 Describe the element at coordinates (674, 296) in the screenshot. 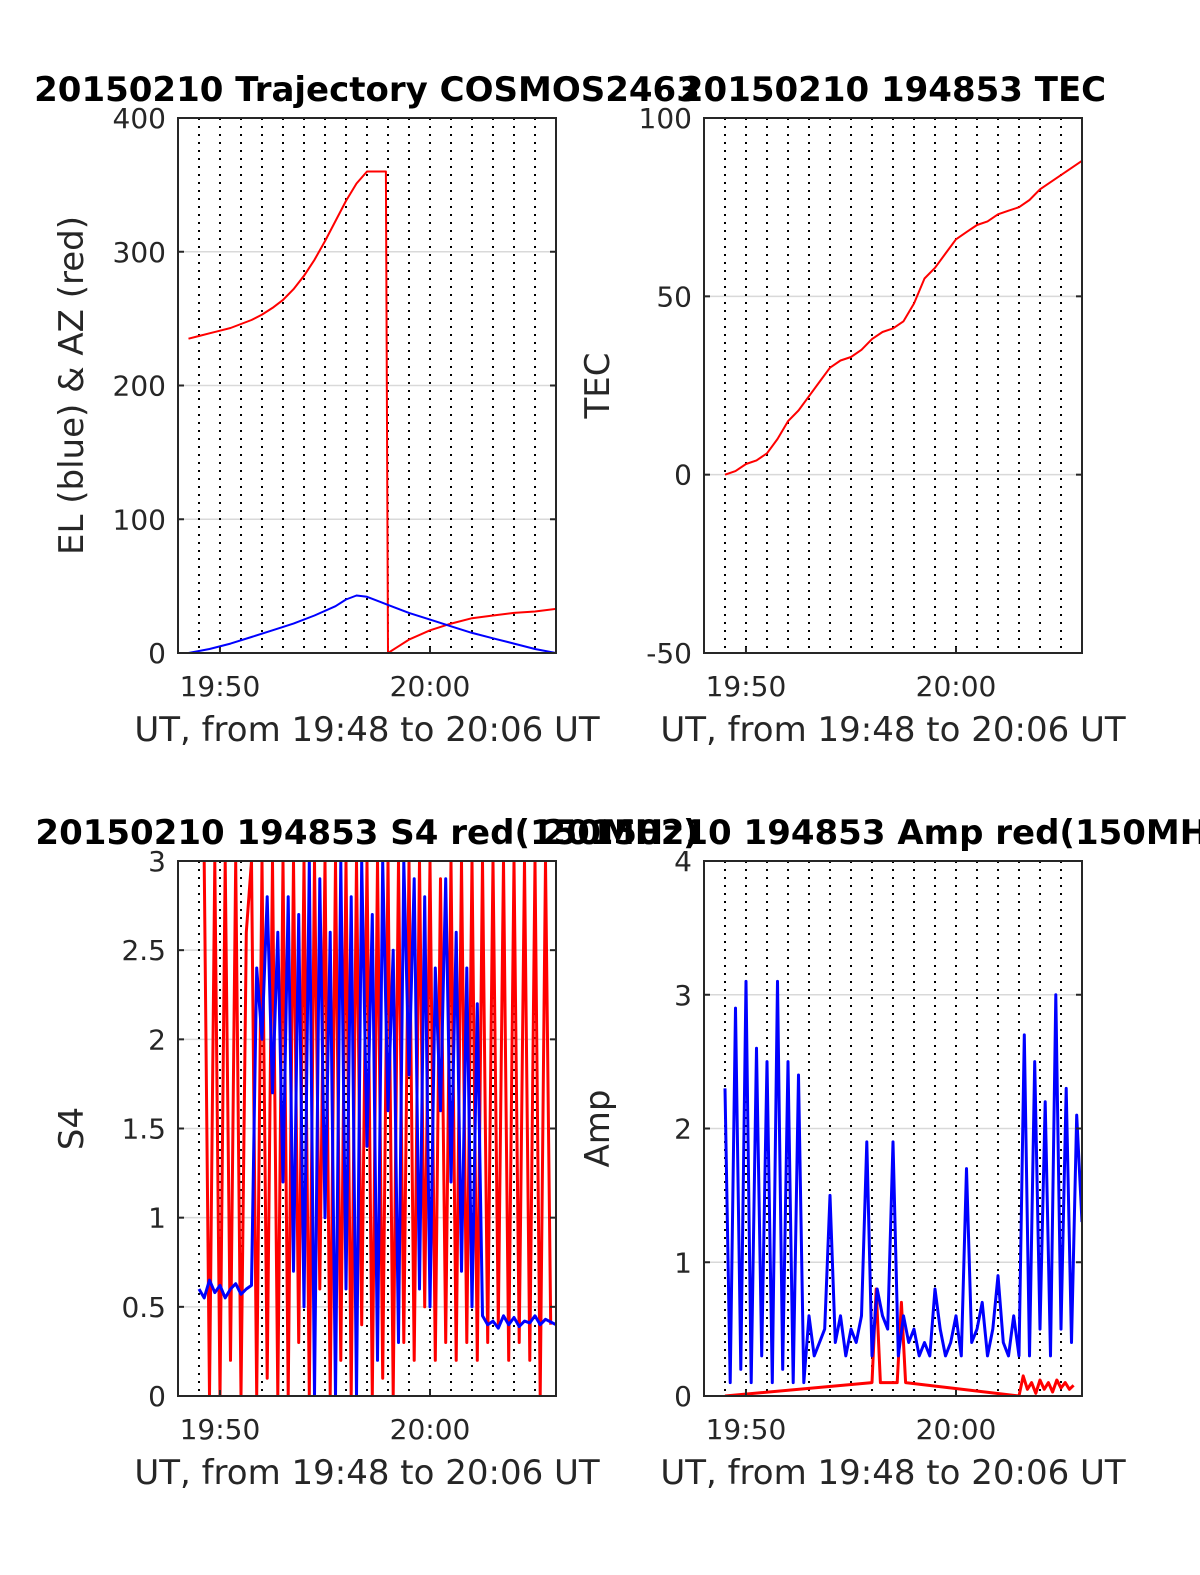

I see `y-tick-label: 50` at that location.